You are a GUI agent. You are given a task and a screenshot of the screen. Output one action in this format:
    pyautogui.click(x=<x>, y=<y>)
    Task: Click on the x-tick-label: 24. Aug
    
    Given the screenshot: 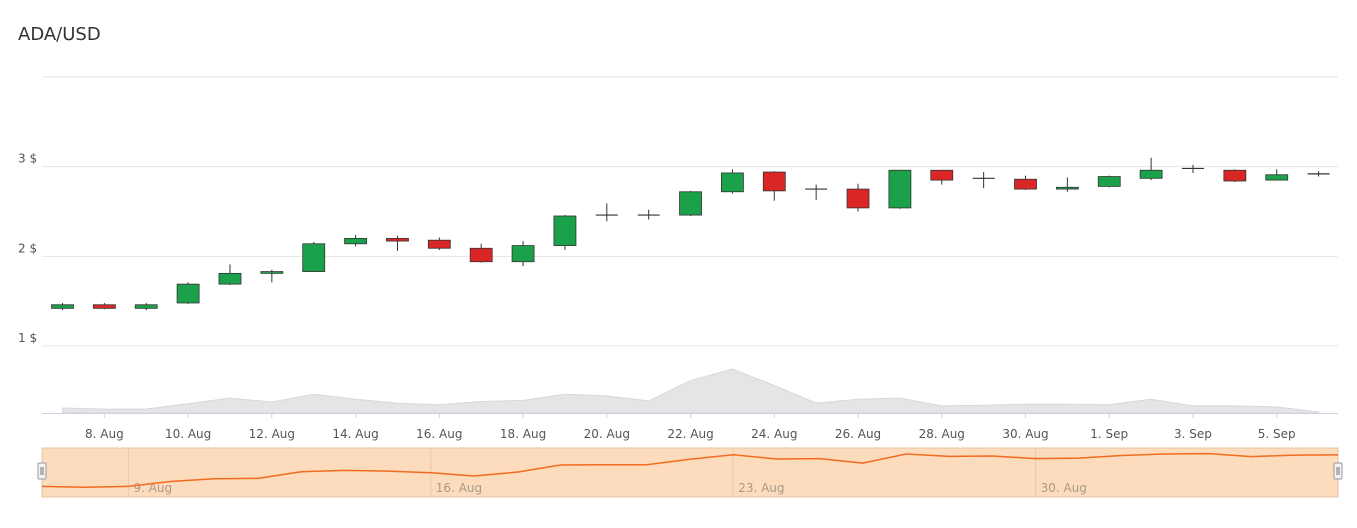 What is the action you would take?
    pyautogui.click(x=774, y=434)
    